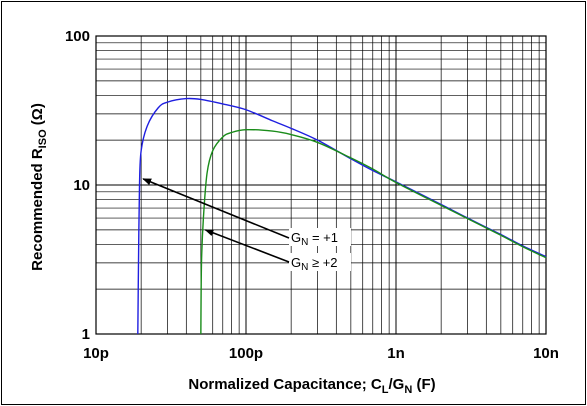 The width and height of the screenshot is (587, 406). I want to click on annotation-gn2-background, so click(320, 262).